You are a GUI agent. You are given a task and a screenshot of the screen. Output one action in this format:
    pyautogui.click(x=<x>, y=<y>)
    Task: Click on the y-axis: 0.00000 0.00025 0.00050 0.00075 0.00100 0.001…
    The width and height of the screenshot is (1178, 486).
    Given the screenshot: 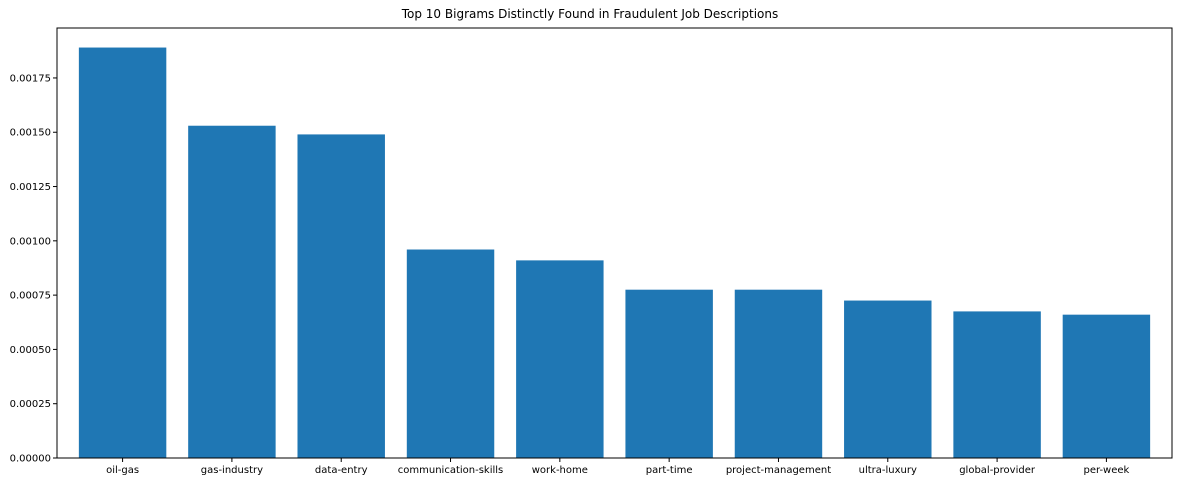 What is the action you would take?
    pyautogui.click(x=33, y=269)
    